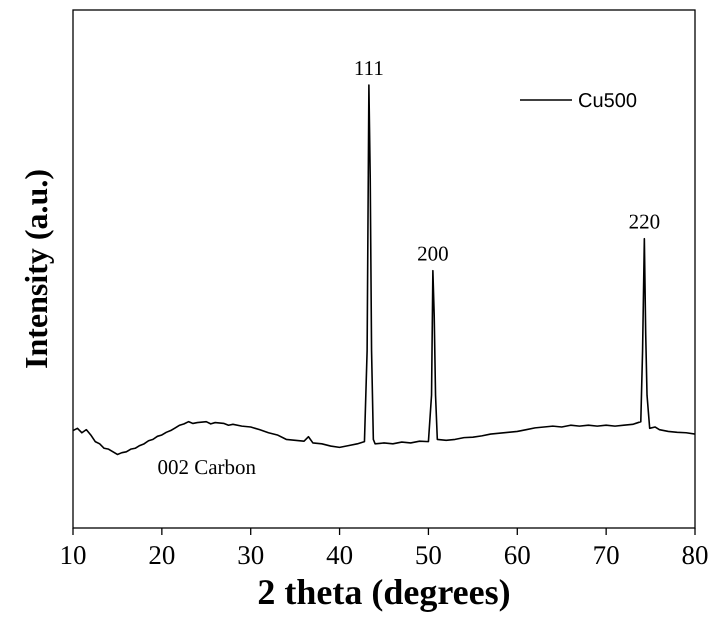 The image size is (720, 618). What do you see at coordinates (73, 555) in the screenshot?
I see `x-tick-label: 10` at bounding box center [73, 555].